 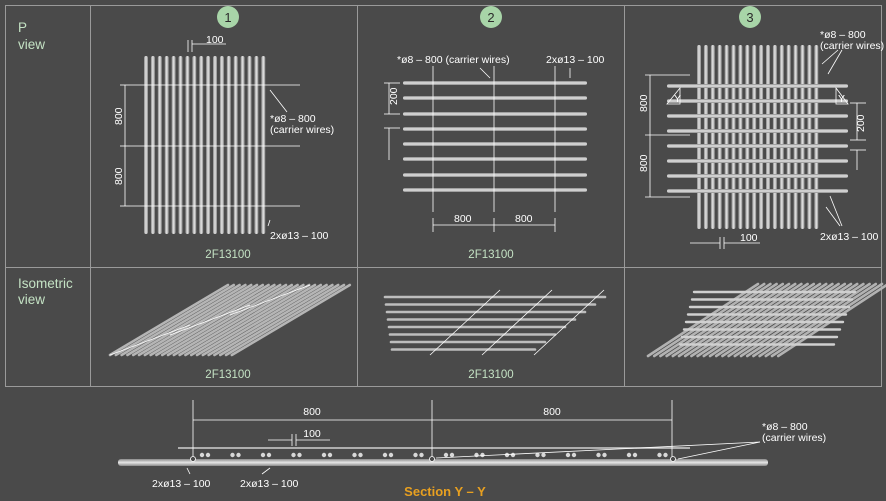 I want to click on panel-1-code: 2F13100, so click(x=227, y=255).